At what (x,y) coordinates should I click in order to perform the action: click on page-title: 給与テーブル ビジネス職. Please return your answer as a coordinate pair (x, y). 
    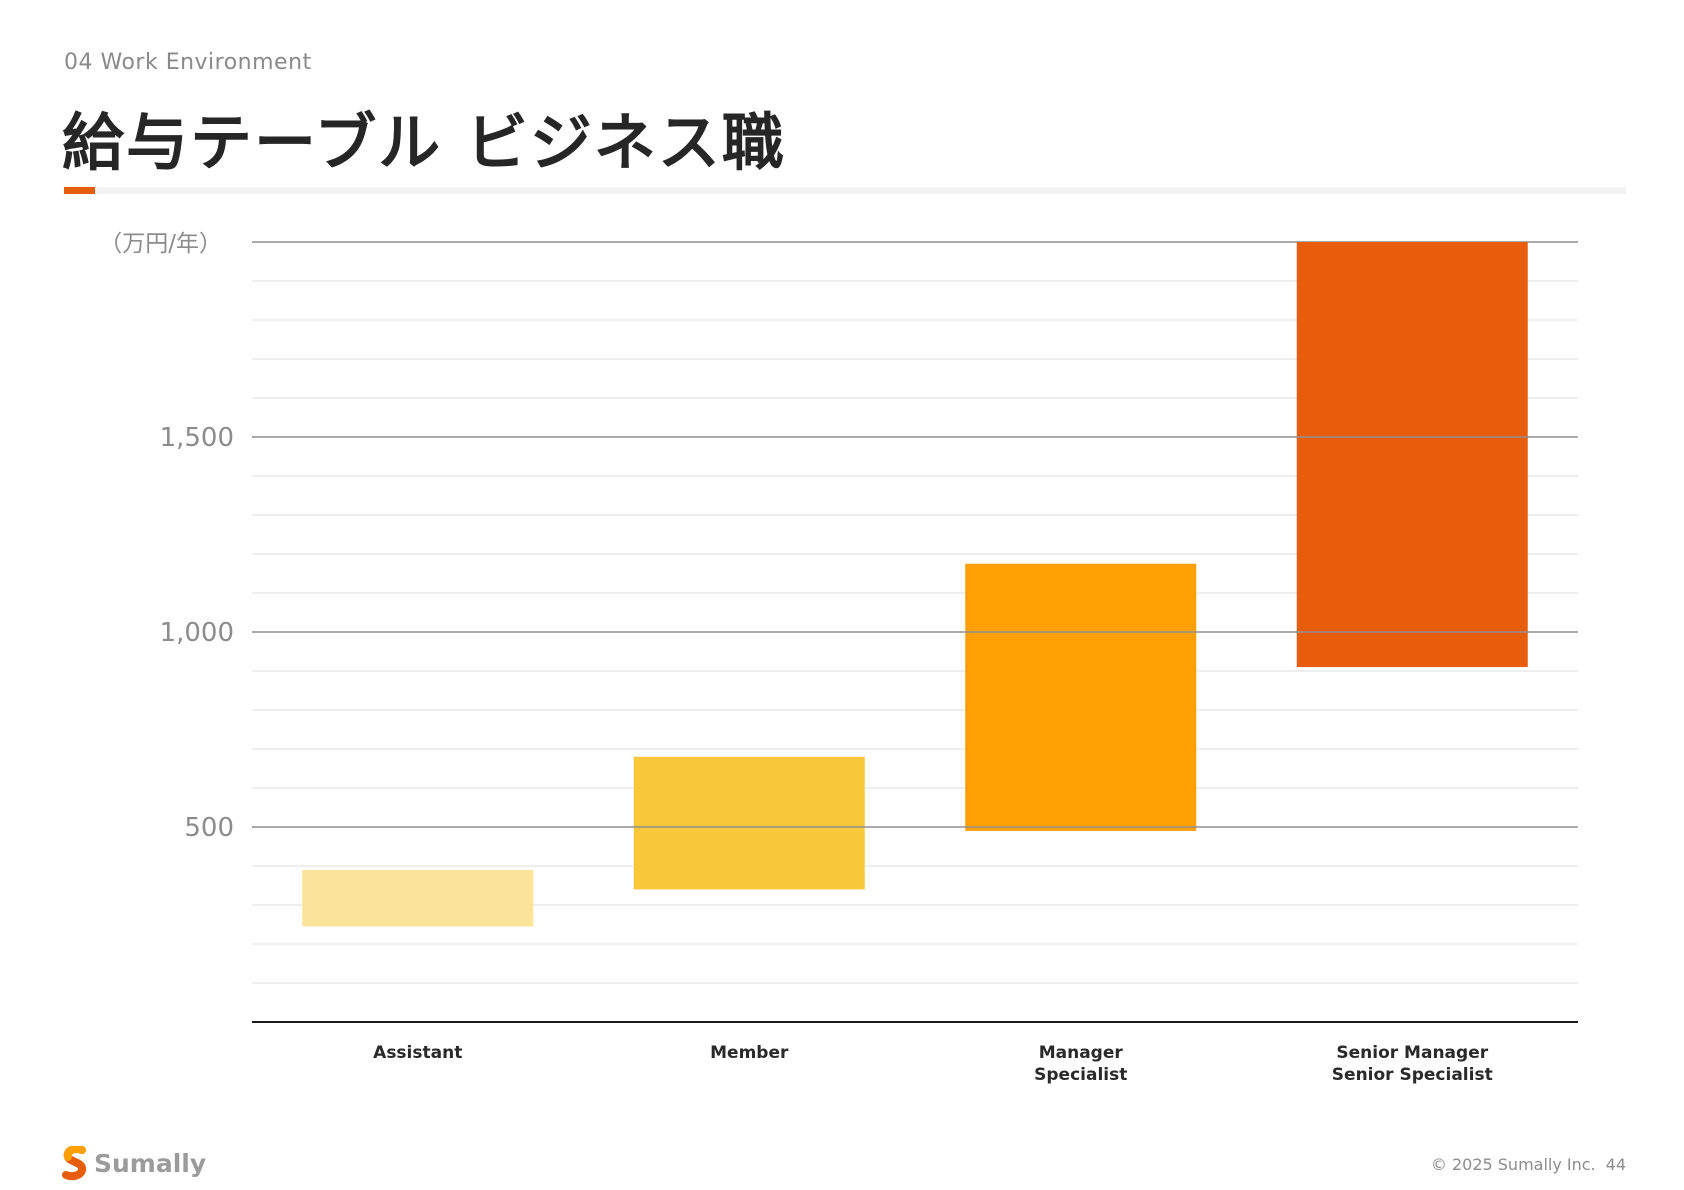
    Looking at the image, I should click on (424, 142).